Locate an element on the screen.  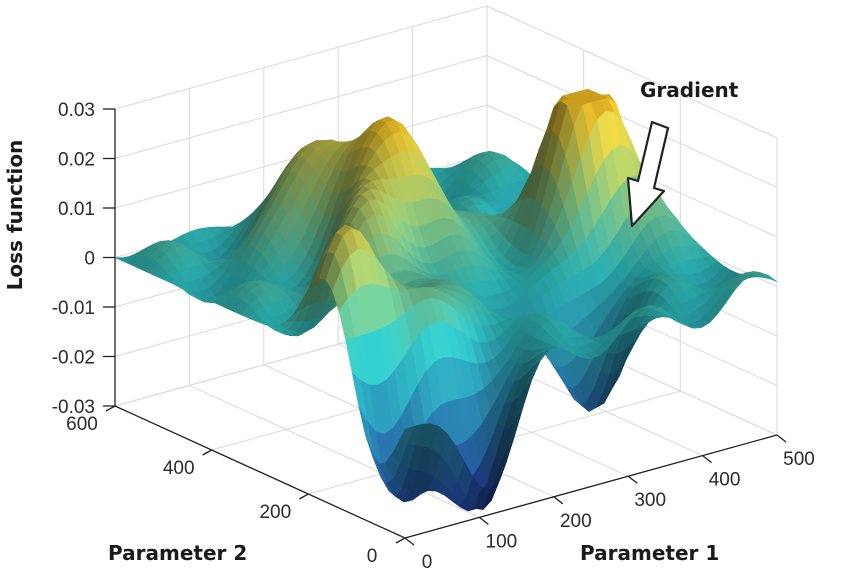
z-tick-label: 0.01 is located at coordinates (76, 209).